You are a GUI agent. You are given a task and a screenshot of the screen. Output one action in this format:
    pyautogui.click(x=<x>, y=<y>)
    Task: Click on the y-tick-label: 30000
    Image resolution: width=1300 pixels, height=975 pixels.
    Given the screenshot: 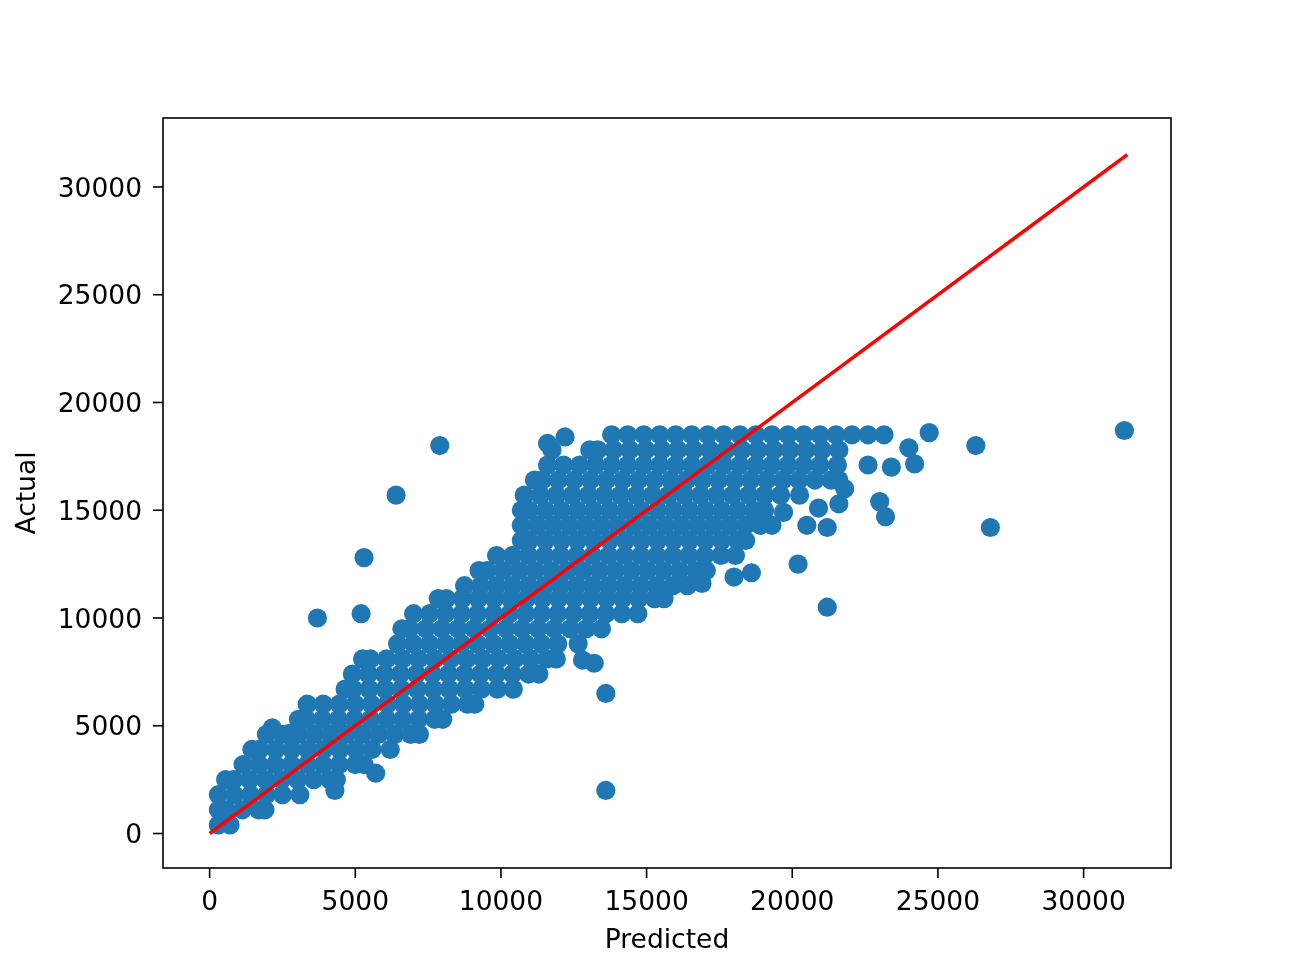 What is the action you would take?
    pyautogui.click(x=99, y=187)
    